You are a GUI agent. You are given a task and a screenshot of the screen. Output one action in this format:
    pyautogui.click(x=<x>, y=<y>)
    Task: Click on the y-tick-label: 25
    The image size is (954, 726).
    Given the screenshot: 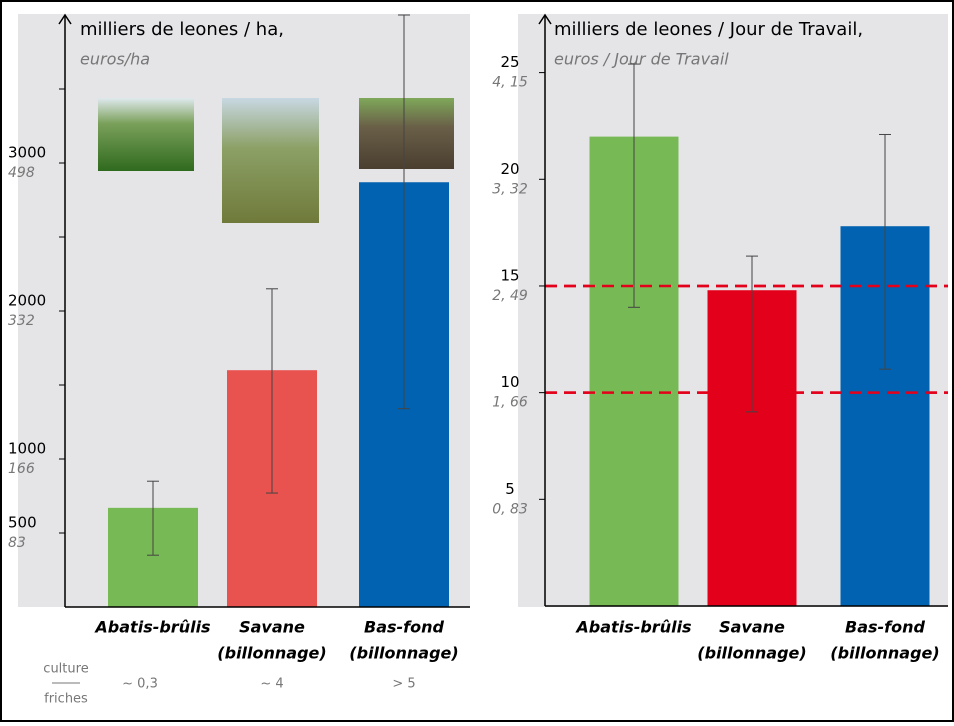 What is the action you would take?
    pyautogui.click(x=509, y=62)
    